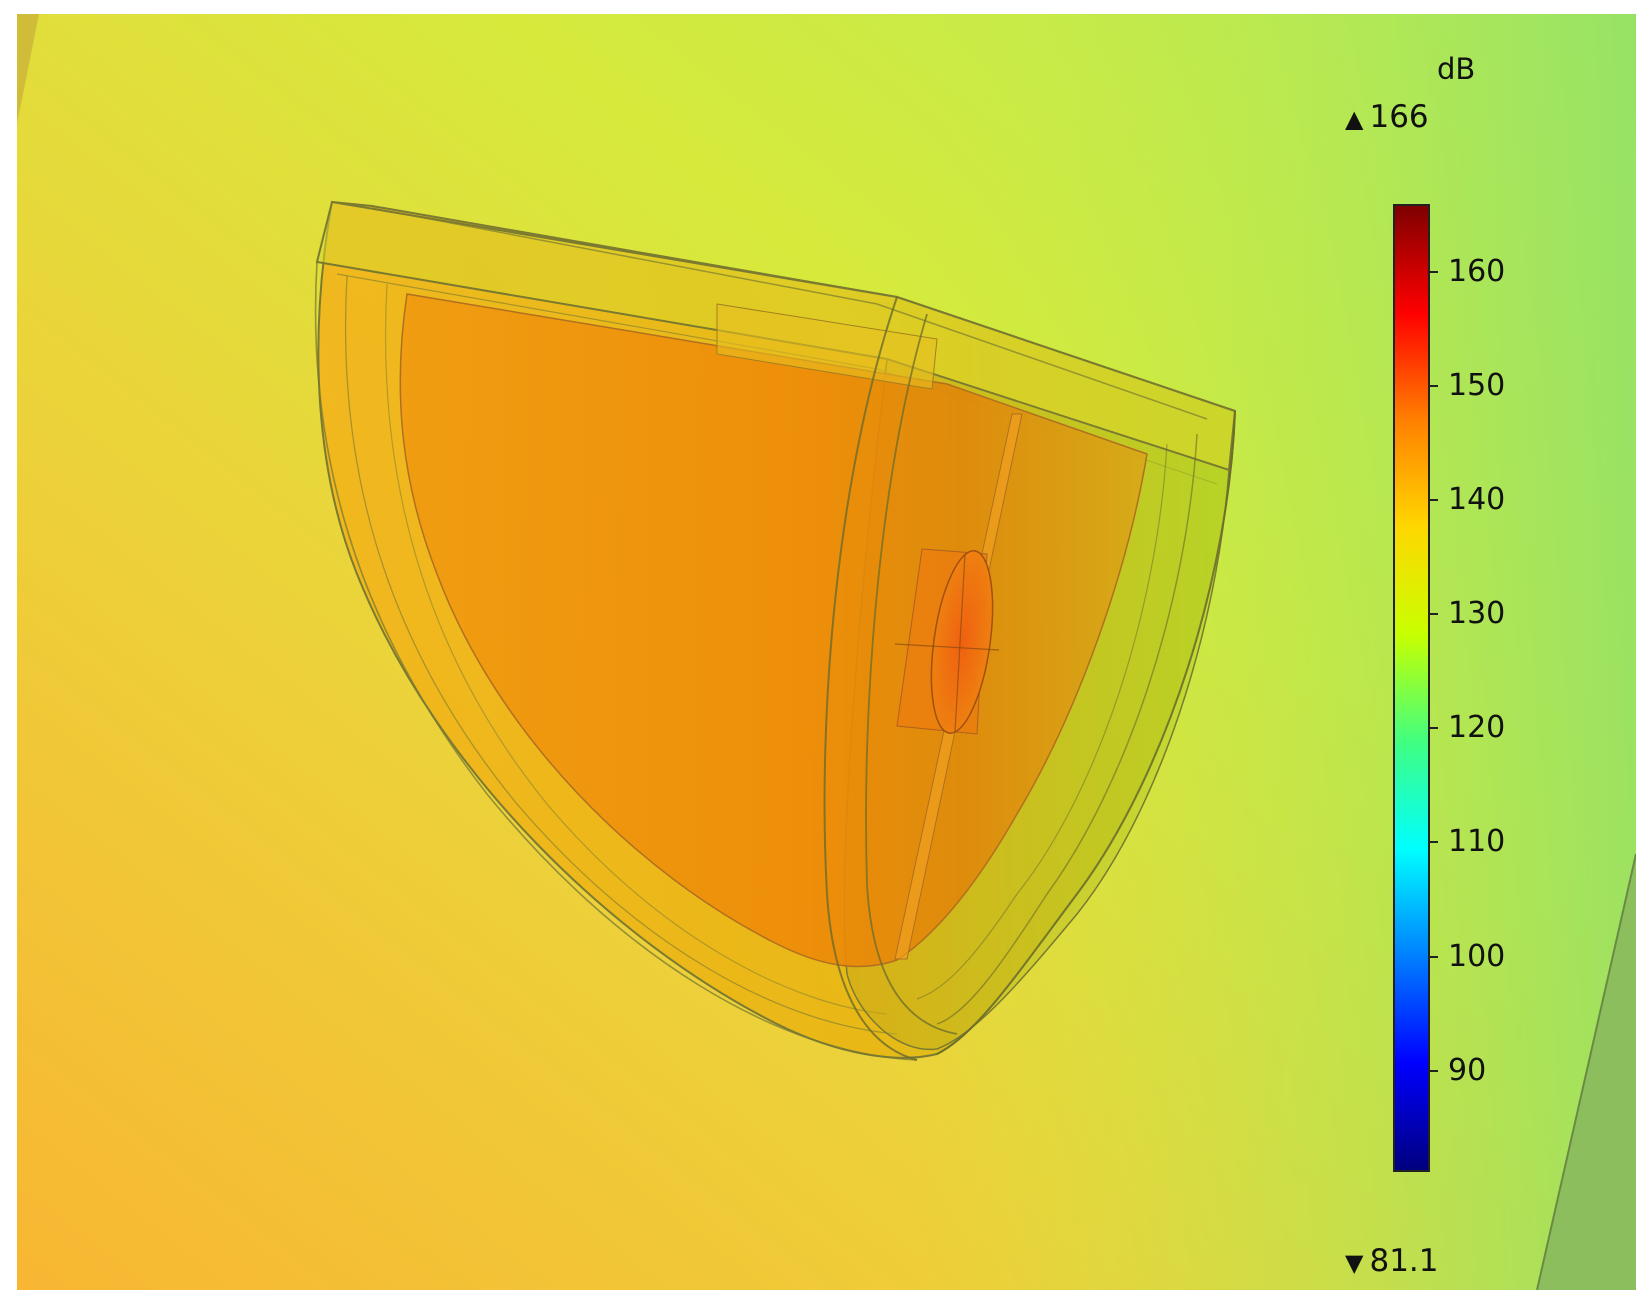 Image resolution: width=1648 pixels, height=1306 pixels. Describe the element at coordinates (1586, 1071) in the screenshot. I see `right-boundary-edge` at that location.